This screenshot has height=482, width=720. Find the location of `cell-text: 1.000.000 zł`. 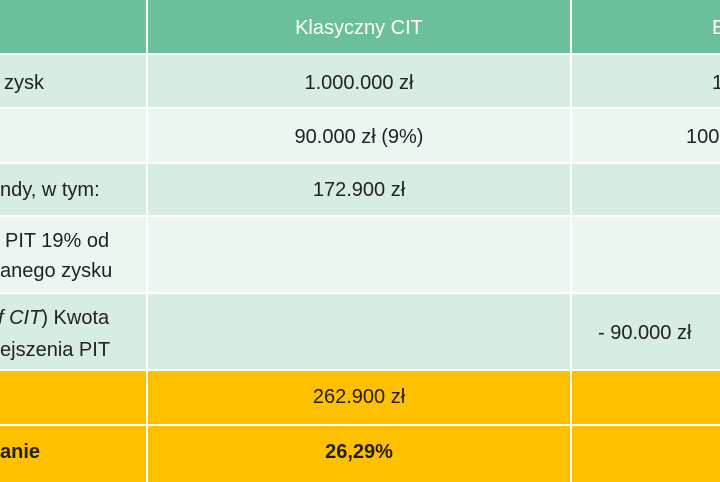

cell-text: 1.000.000 zł is located at coordinates (359, 83).